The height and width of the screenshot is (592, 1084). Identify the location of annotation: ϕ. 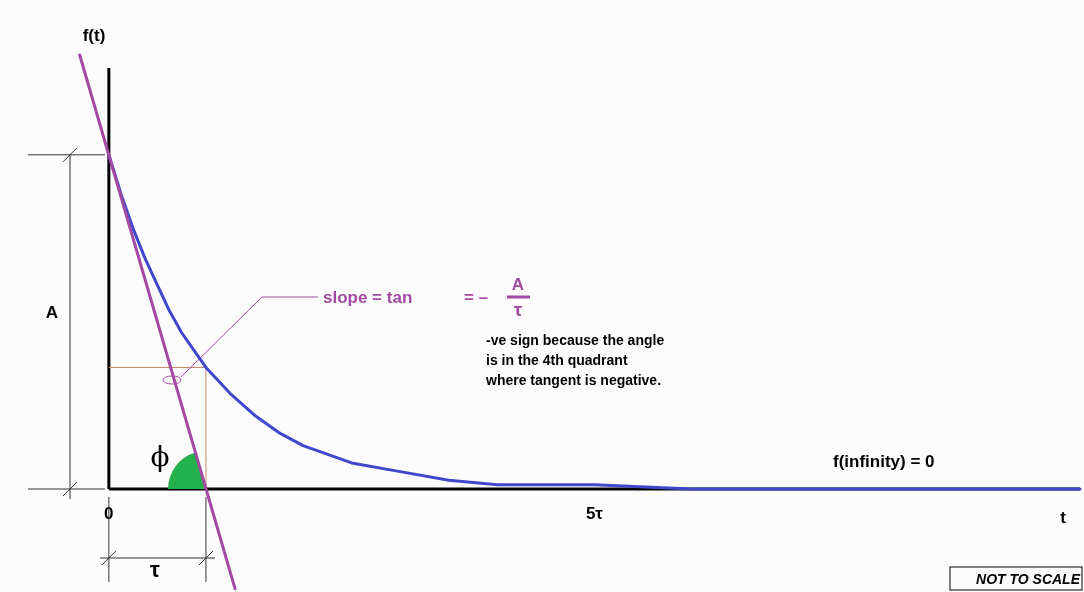
(160, 456).